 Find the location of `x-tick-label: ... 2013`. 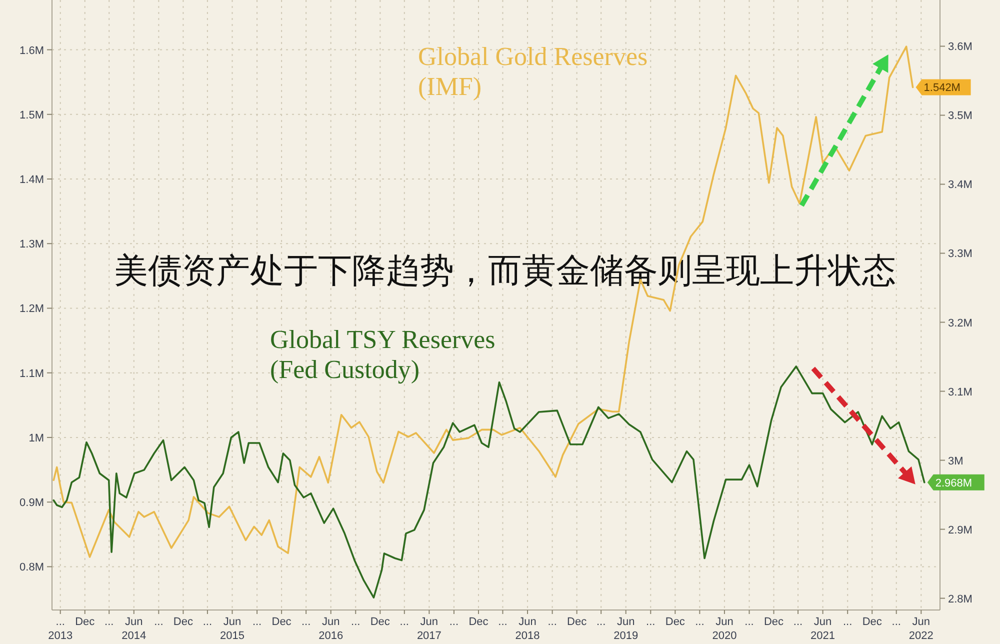

x-tick-label: ... 2013 is located at coordinates (60, 629).